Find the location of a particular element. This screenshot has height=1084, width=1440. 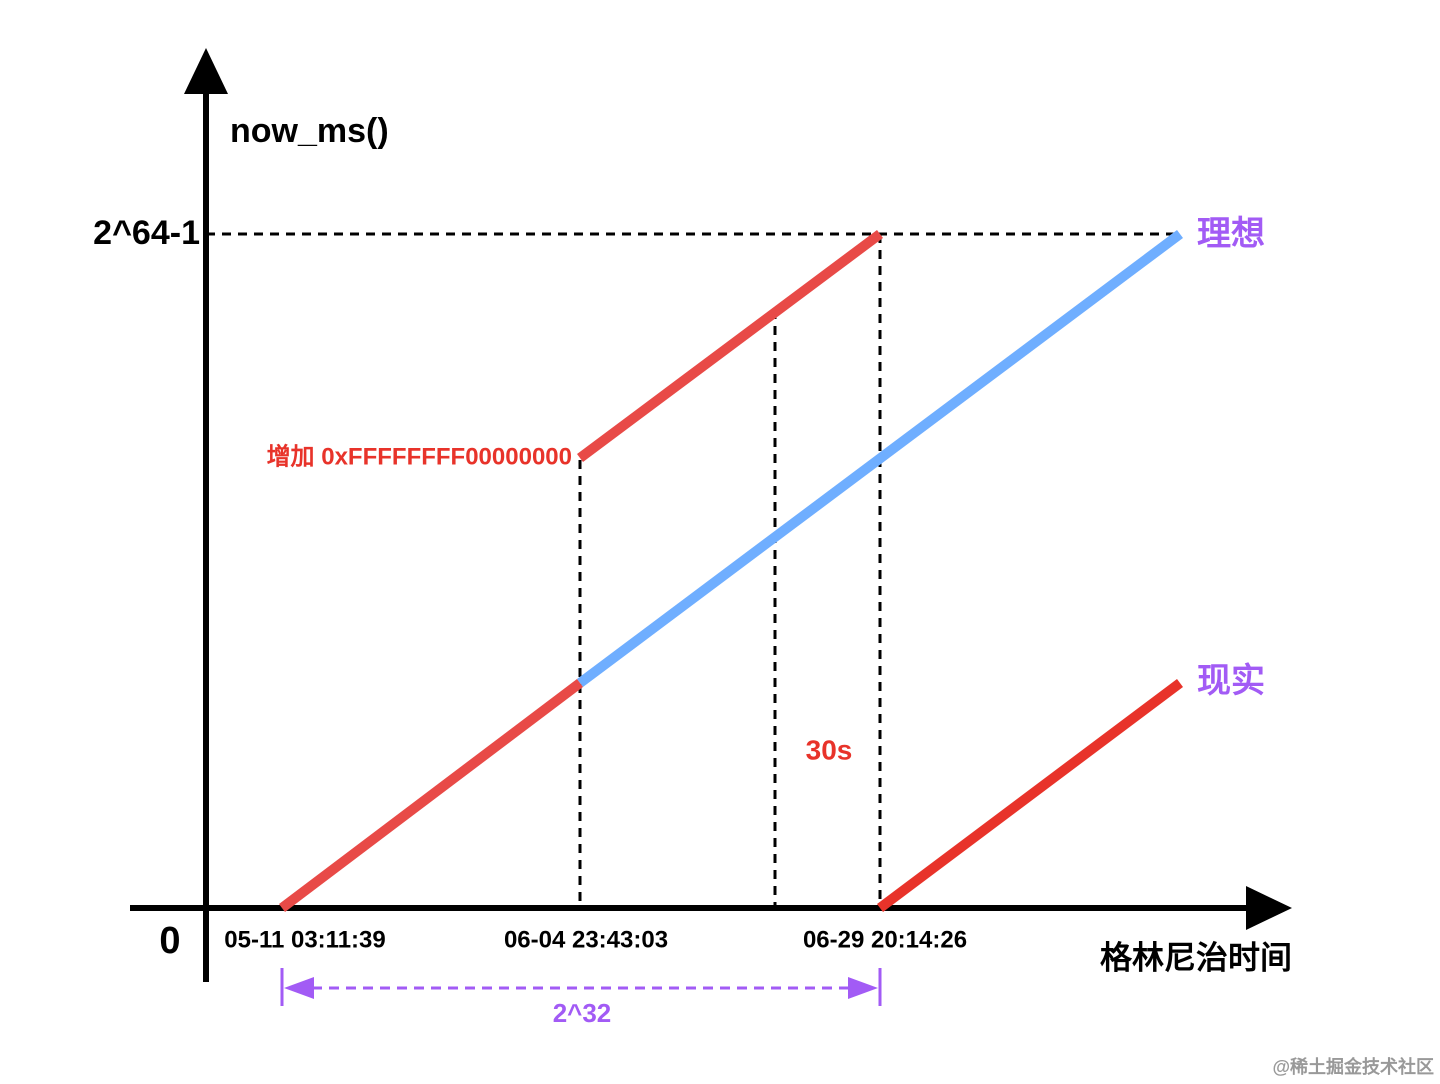

jump-label: 增加 0xFFFFFFFF00000000 is located at coordinates (419, 456).